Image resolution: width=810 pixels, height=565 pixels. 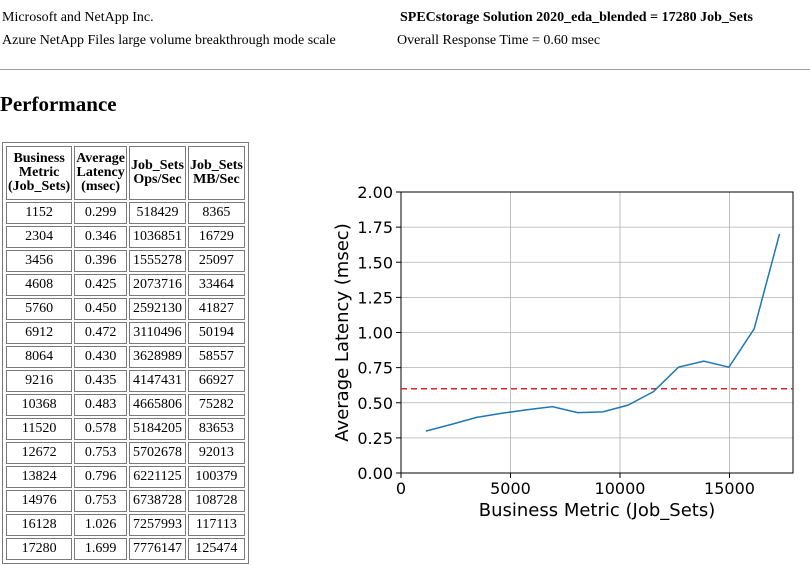 What do you see at coordinates (216, 261) in the screenshot?
I see `table-cell: 25097` at bounding box center [216, 261].